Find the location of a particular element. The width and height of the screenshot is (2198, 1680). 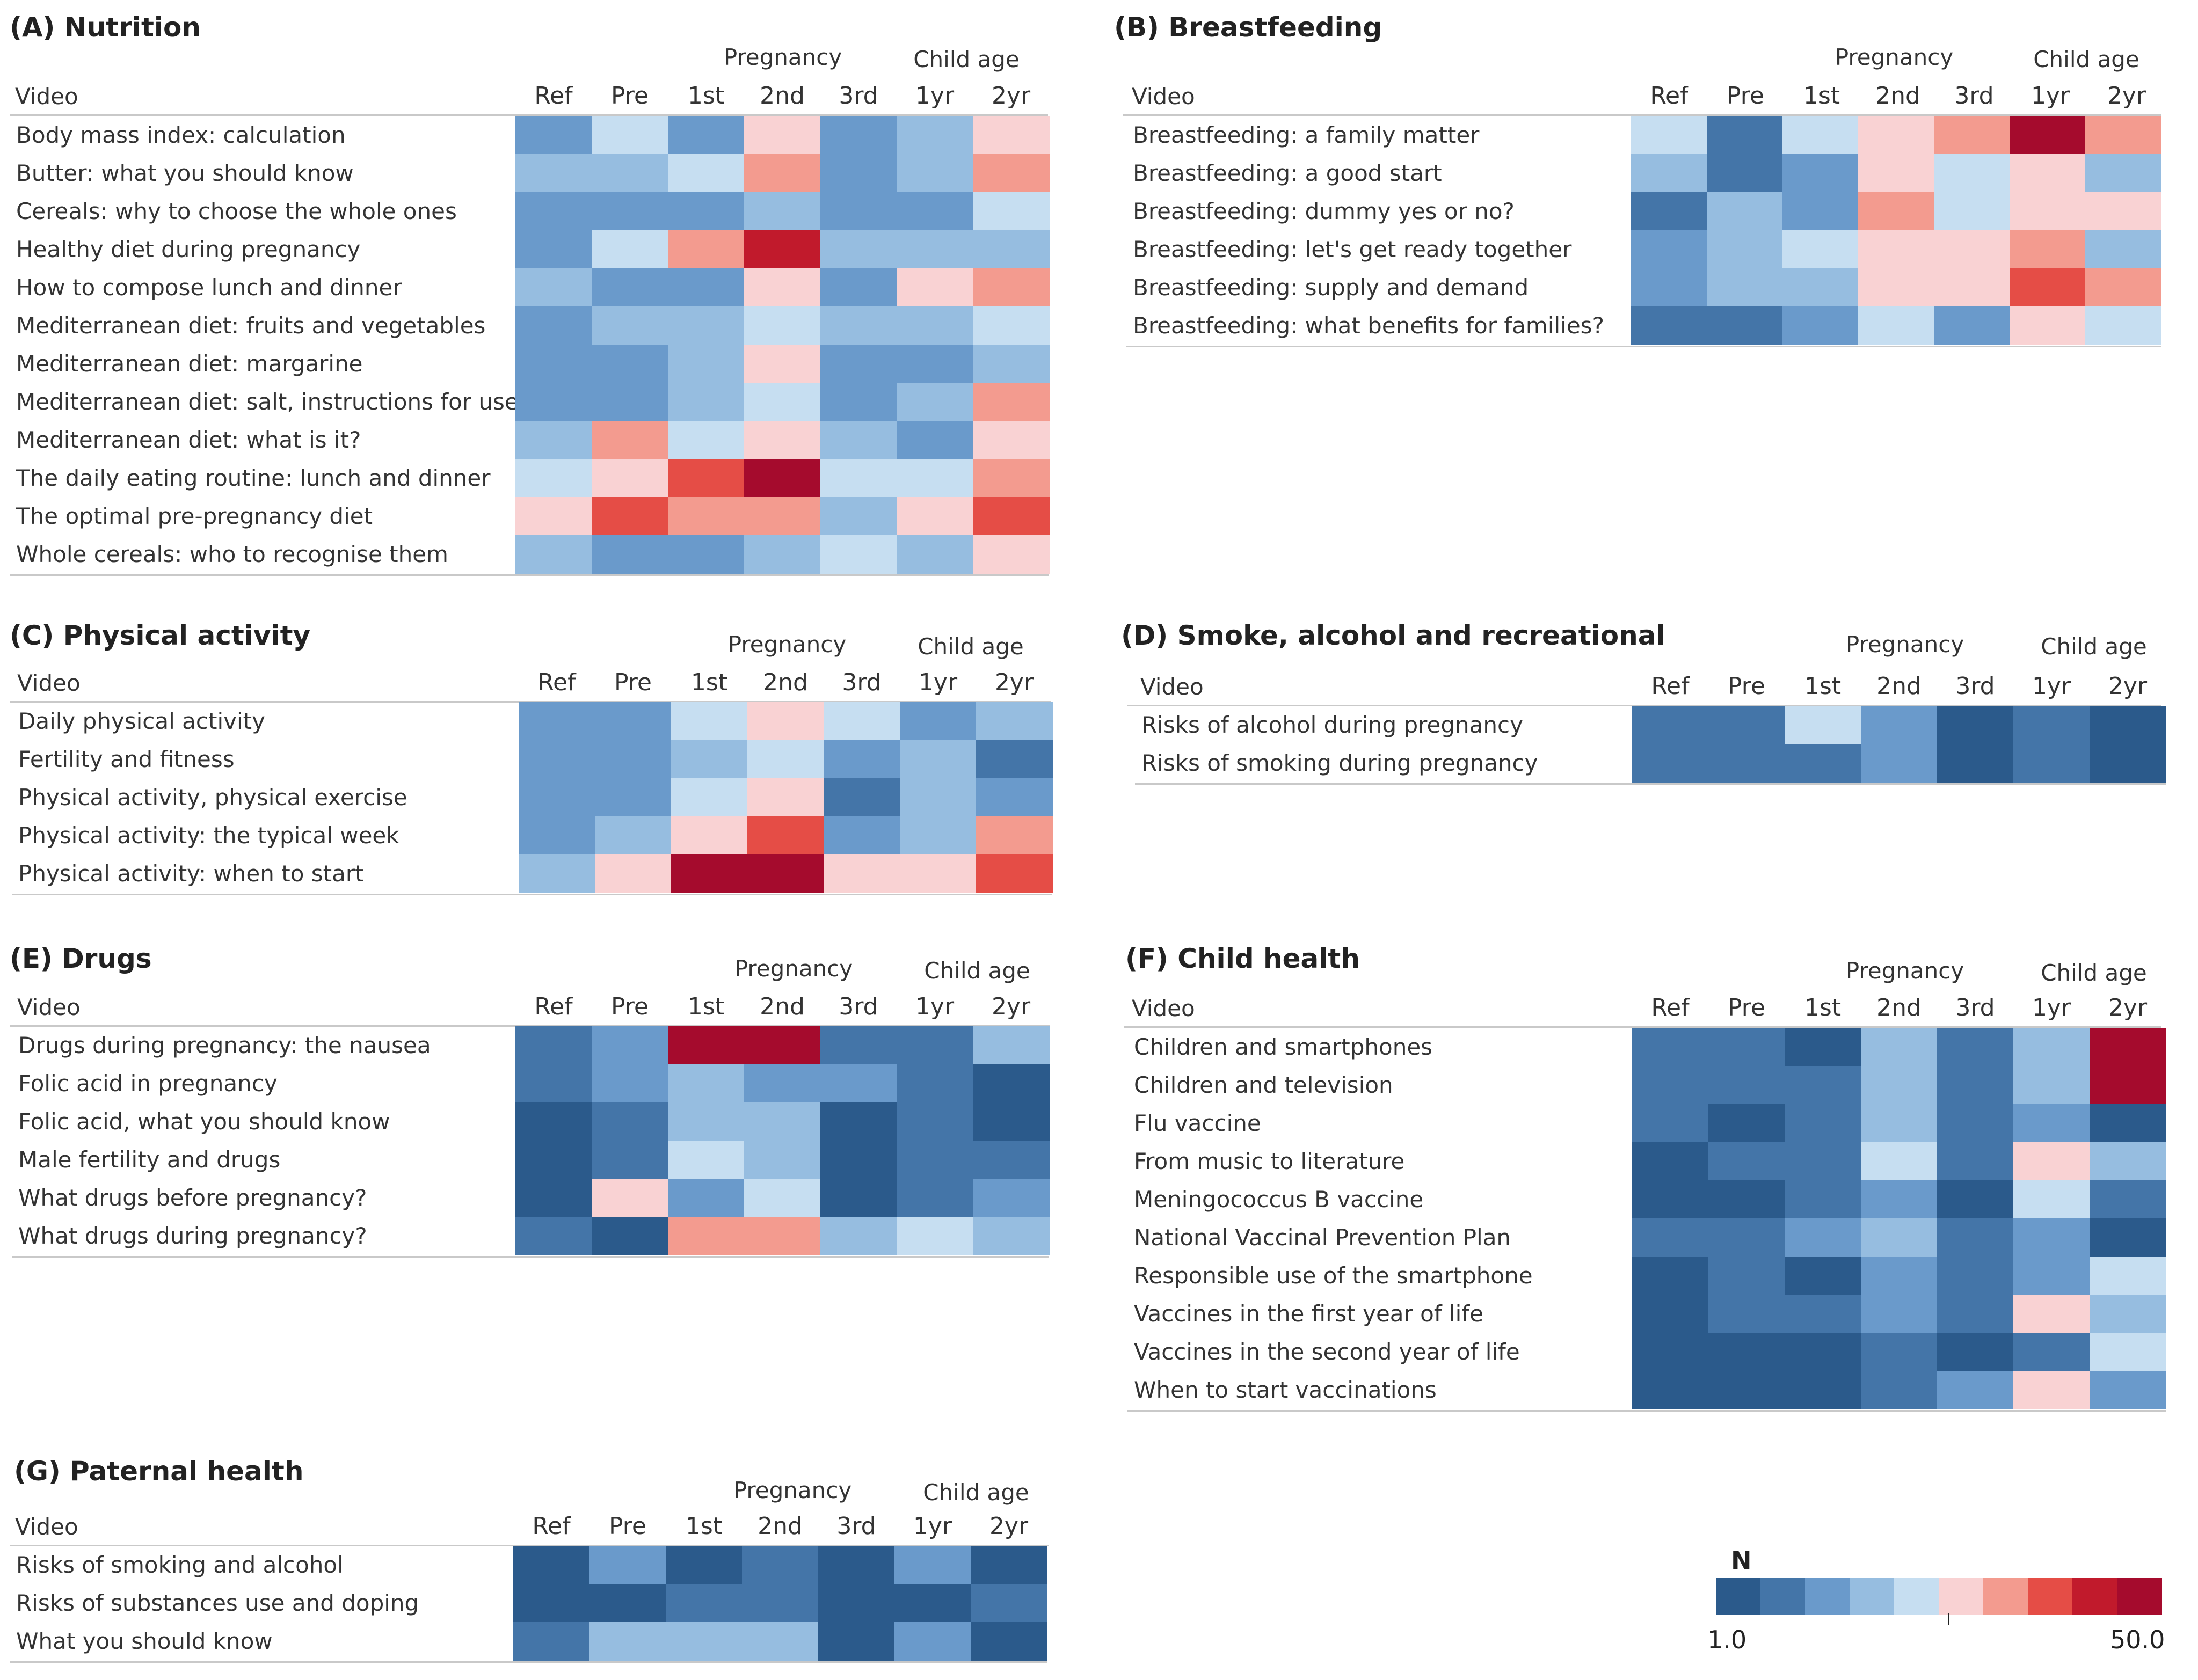

panel-title: (D) Smoke, alcohol and recreational is located at coordinates (1393, 635).